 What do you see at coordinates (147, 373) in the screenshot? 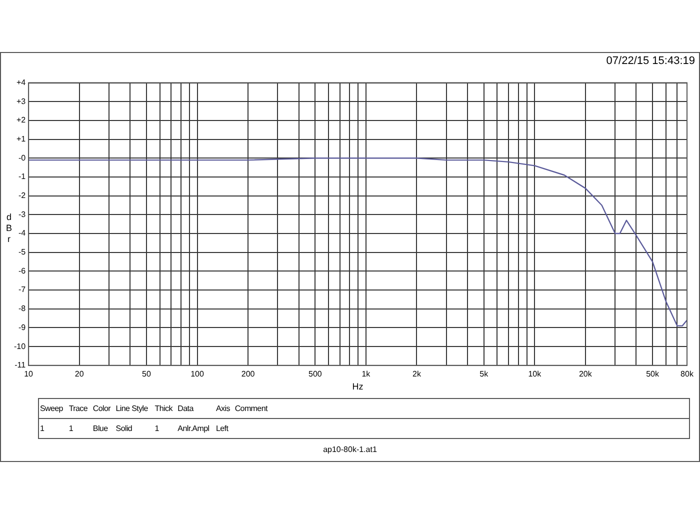
I see `x-tick-label: 50` at bounding box center [147, 373].